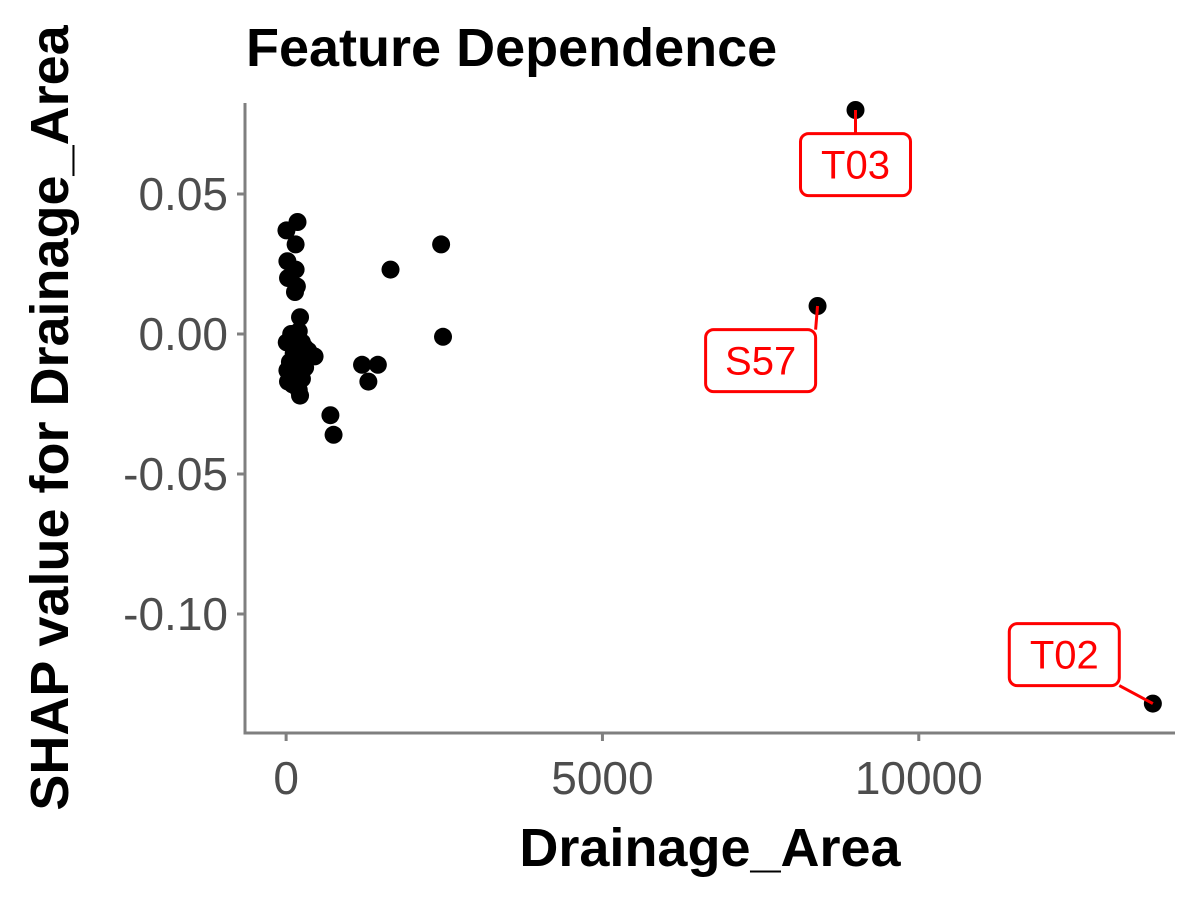 The image size is (1200, 900). I want to click on x-ticks: 0 5000 10000, so click(628, 768).